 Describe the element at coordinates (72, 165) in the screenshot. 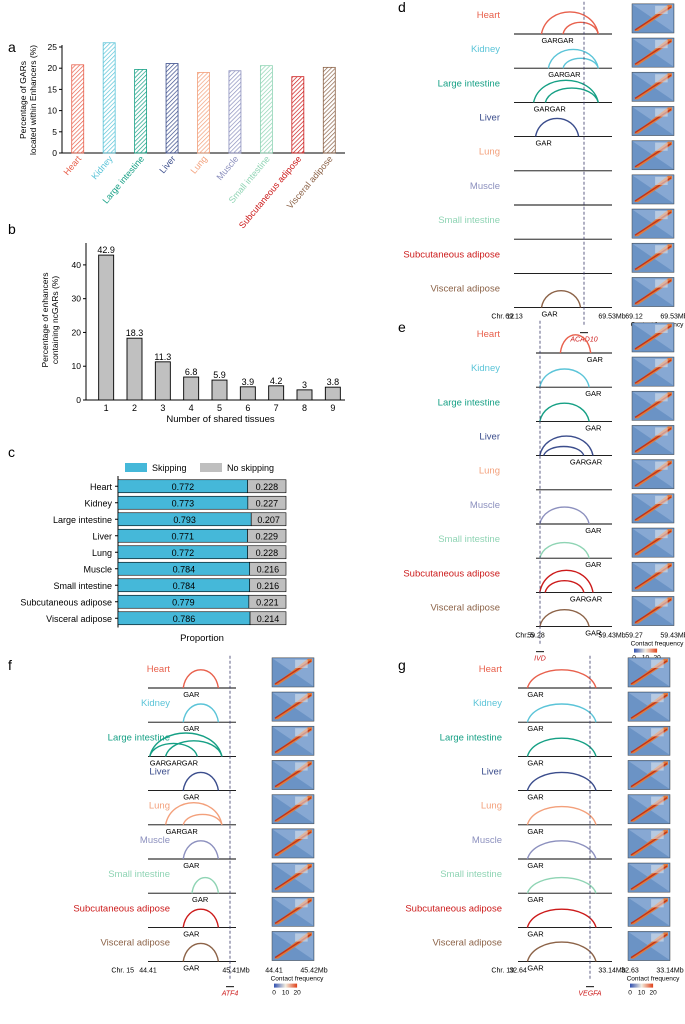

I see `x-tick-label-a: Heart` at that location.